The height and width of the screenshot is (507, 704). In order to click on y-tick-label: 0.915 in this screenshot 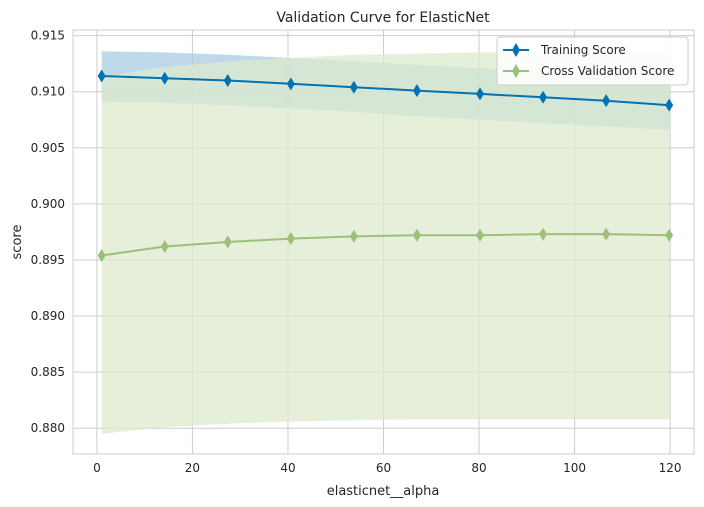, I will do `click(48, 36)`.